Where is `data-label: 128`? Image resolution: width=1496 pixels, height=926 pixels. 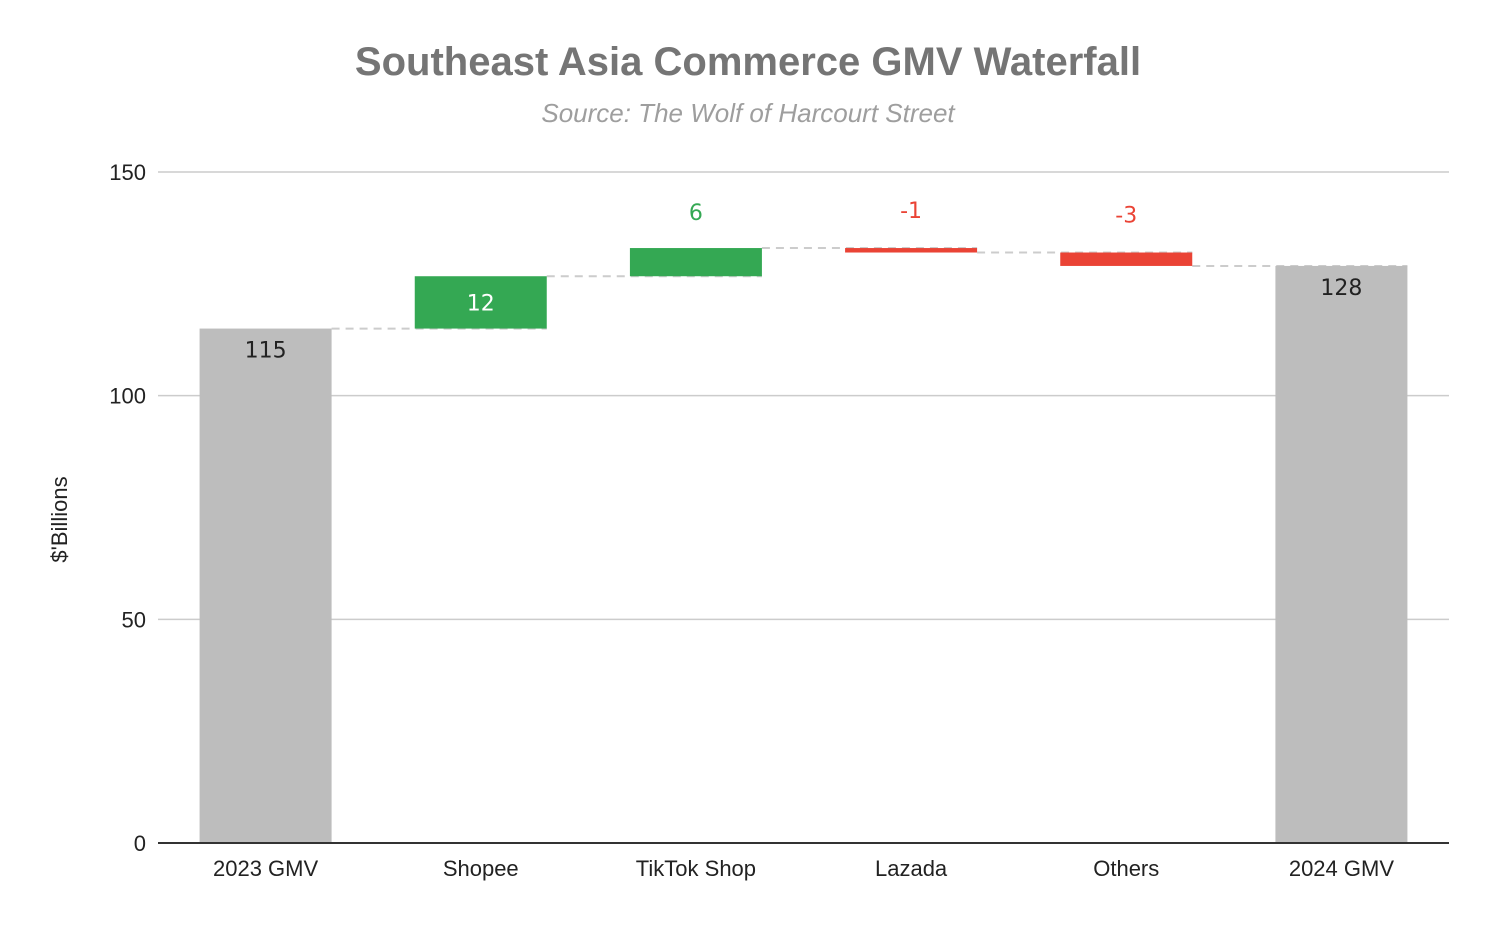
data-label: 128 is located at coordinates (1341, 288).